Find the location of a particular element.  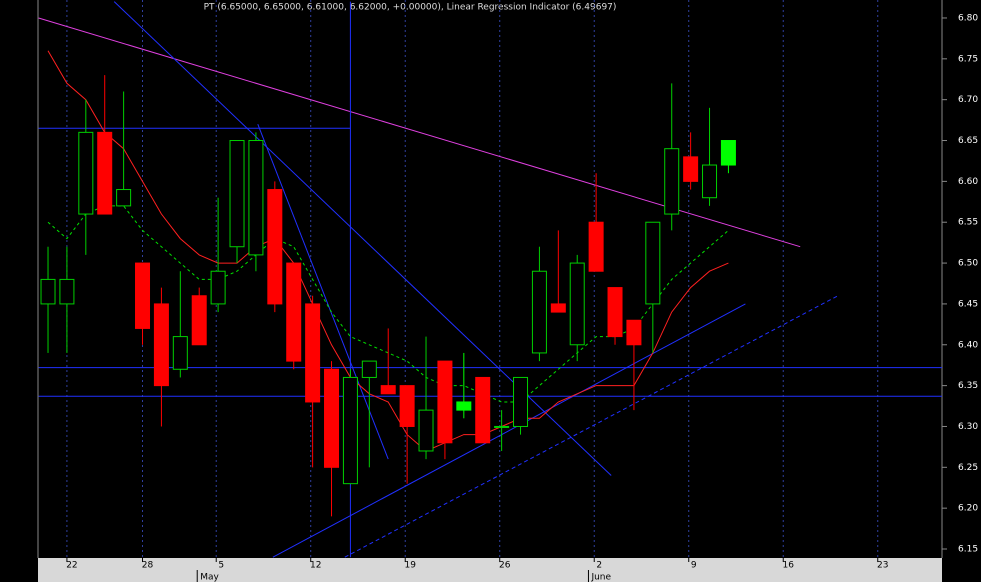

x-axis-band is located at coordinates (490, 570).